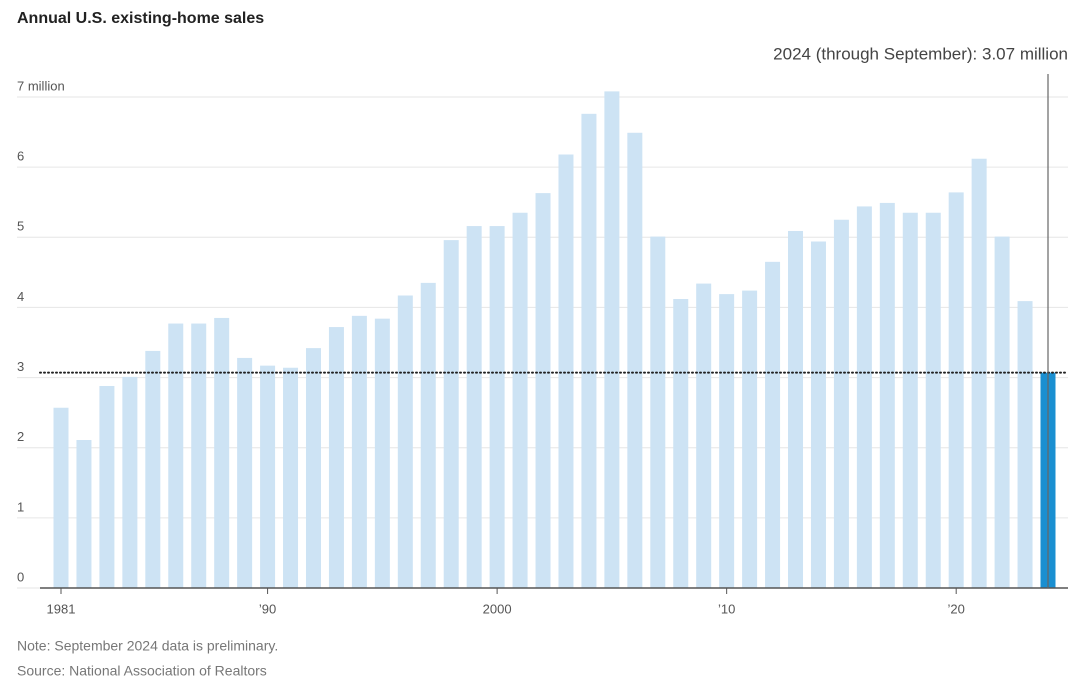 The height and width of the screenshot is (684, 1079). I want to click on x-tick-label: 1981, so click(61, 608).